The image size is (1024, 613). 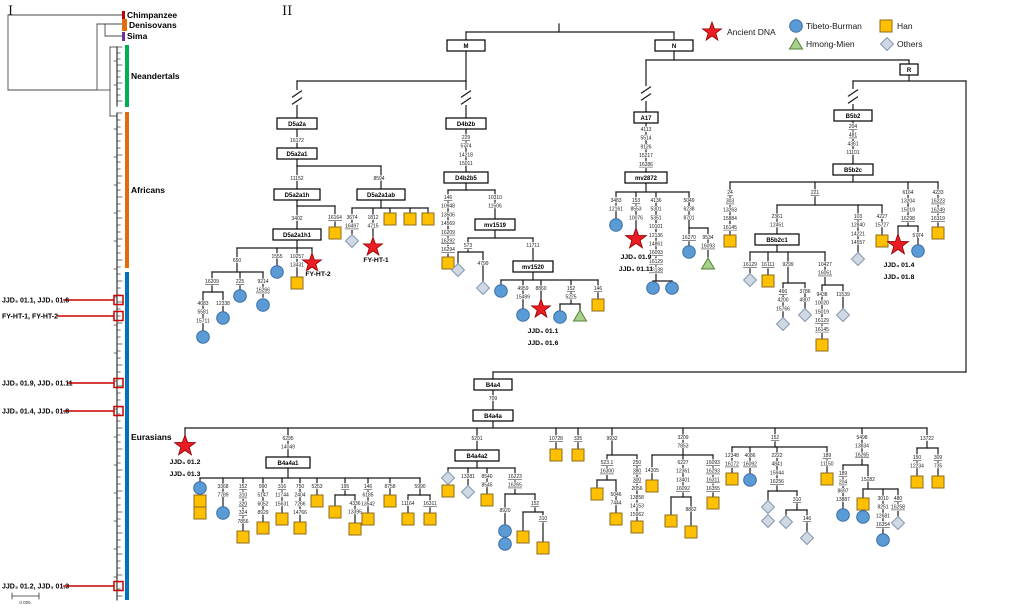 I want to click on mutation-number: 13204, so click(x=908, y=202).